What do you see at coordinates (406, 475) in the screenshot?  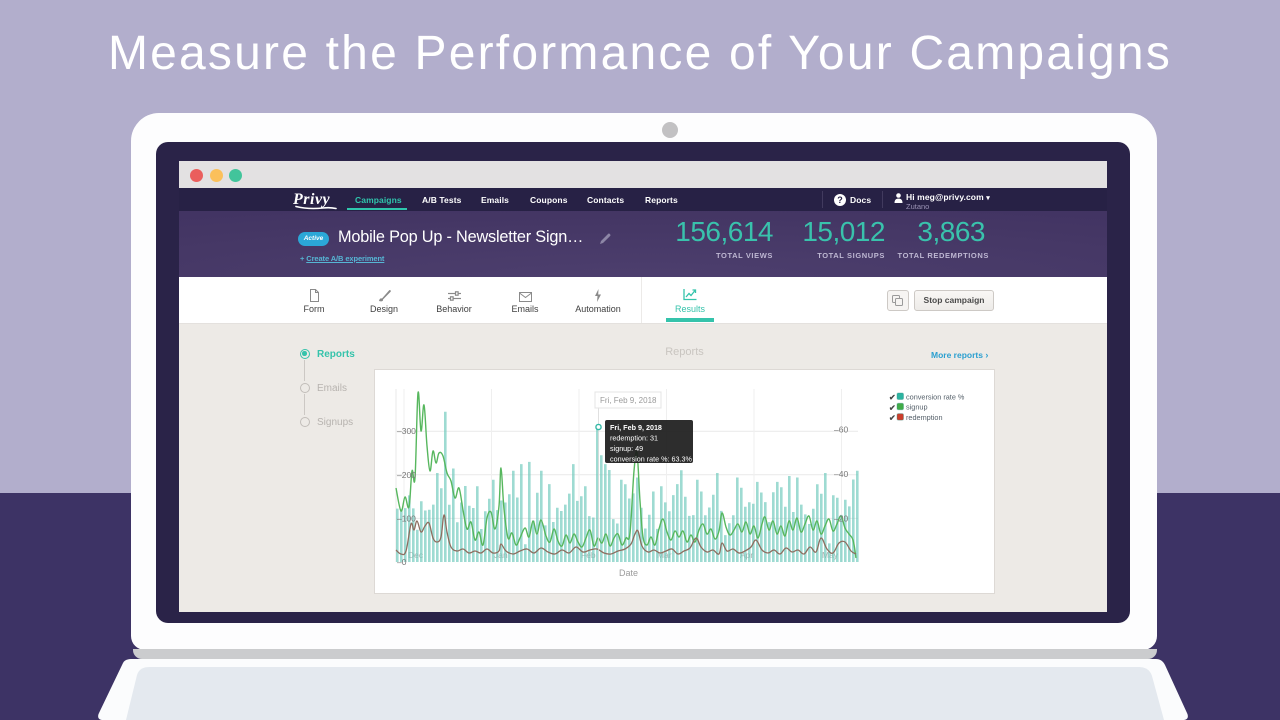 I see `svg-text: –200` at bounding box center [406, 475].